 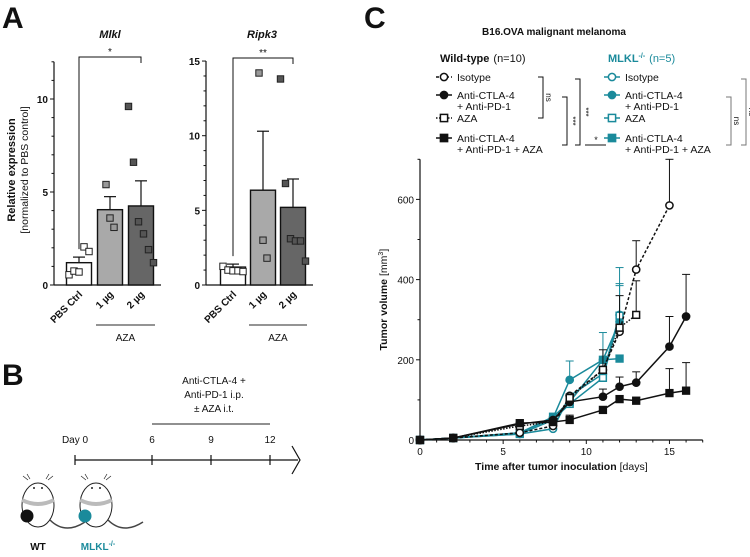 I want to click on x-axis-label: Time after tumor inoculation [days], so click(x=561, y=467).